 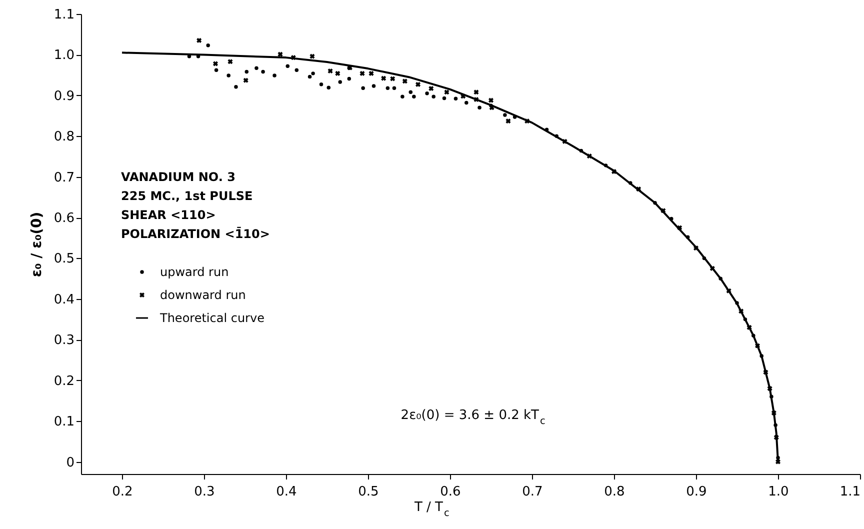 What do you see at coordinates (64, 300) in the screenshot?
I see `y-tick-label: 0.4` at bounding box center [64, 300].